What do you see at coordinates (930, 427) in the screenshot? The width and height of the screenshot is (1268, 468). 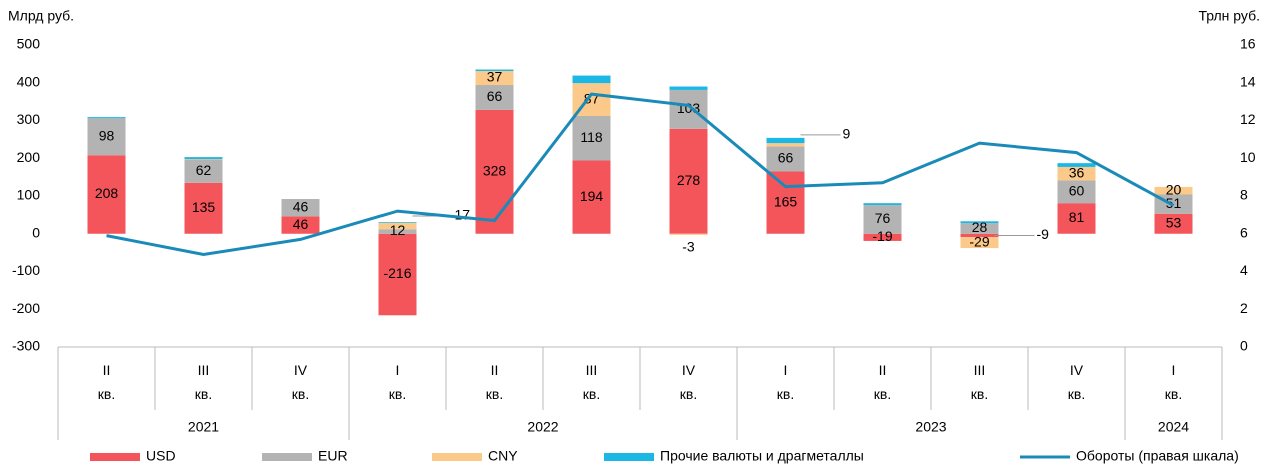 I see `year-label: 2023` at bounding box center [930, 427].